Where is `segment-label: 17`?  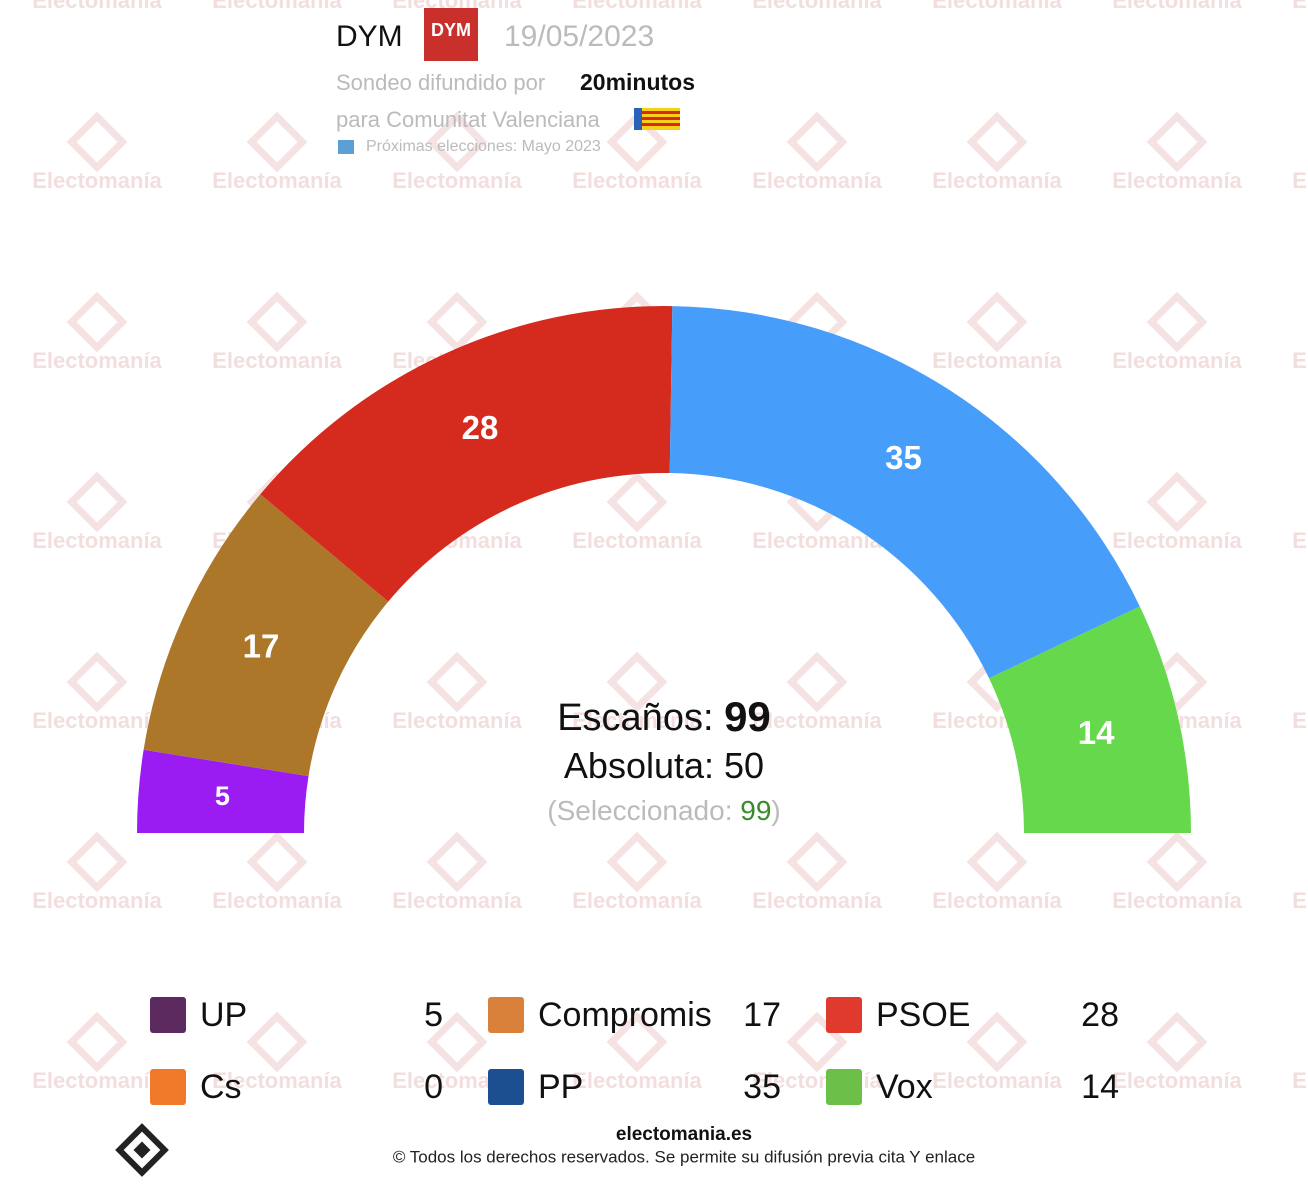
segment-label: 17 is located at coordinates (261, 646).